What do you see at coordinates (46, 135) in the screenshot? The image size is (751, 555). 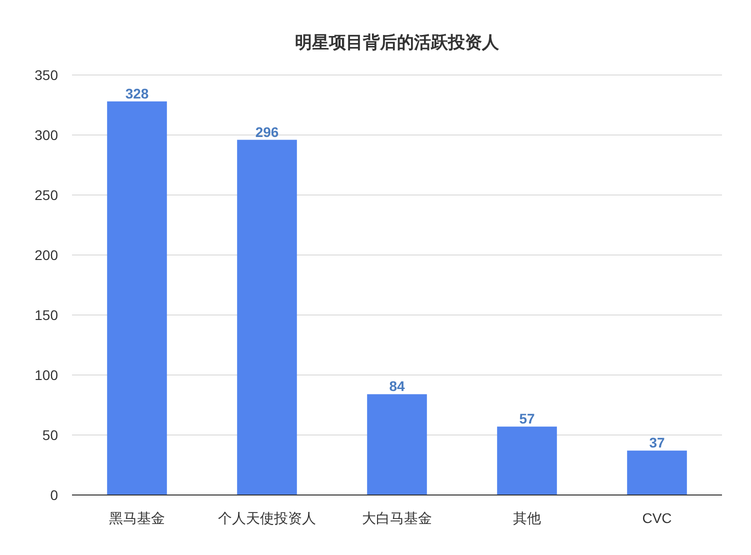 I see `y-tick-label: 300` at bounding box center [46, 135].